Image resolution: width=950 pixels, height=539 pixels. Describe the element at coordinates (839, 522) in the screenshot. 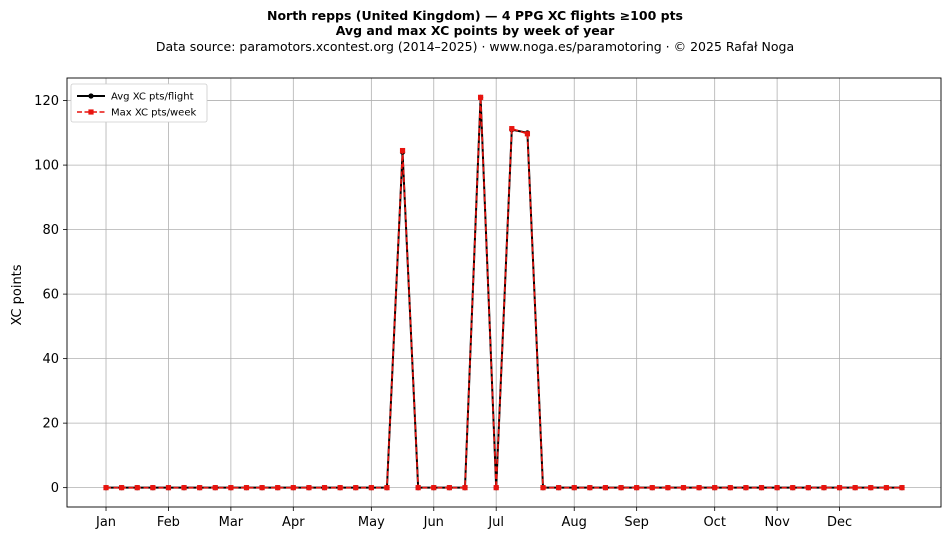

I see `x-tick-label: Dec` at that location.